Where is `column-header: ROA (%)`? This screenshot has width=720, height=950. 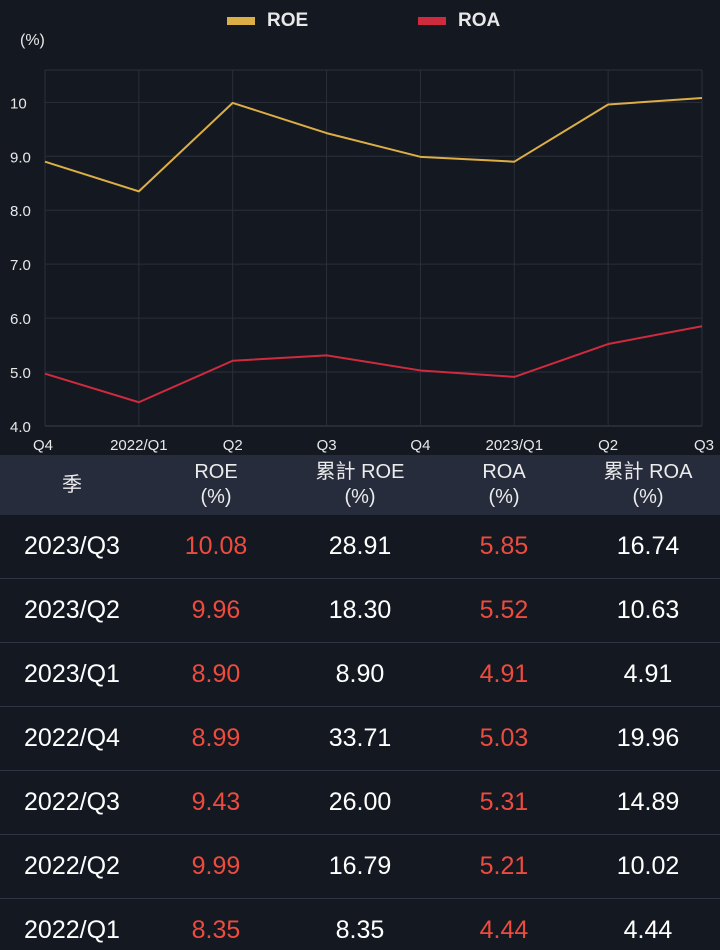 column-header: ROA (%) is located at coordinates (504, 484).